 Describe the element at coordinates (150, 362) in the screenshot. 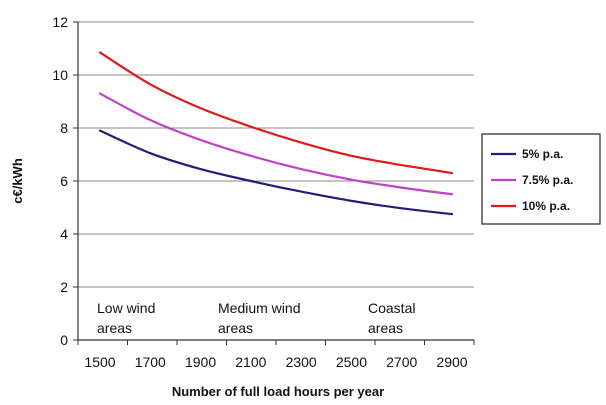

I see `x-tick-label-1: 1700` at that location.